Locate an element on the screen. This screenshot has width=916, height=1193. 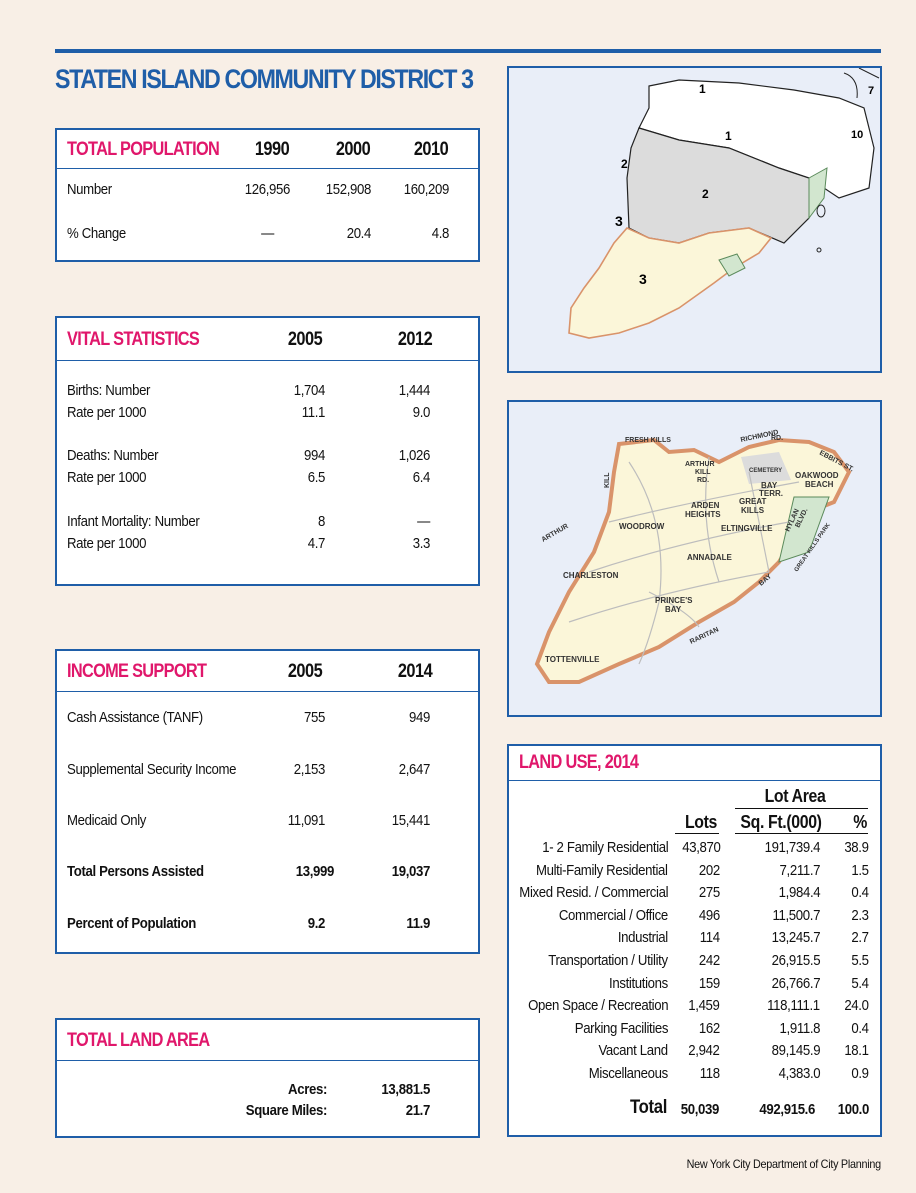
income-value: 949 is located at coordinates (419, 717).